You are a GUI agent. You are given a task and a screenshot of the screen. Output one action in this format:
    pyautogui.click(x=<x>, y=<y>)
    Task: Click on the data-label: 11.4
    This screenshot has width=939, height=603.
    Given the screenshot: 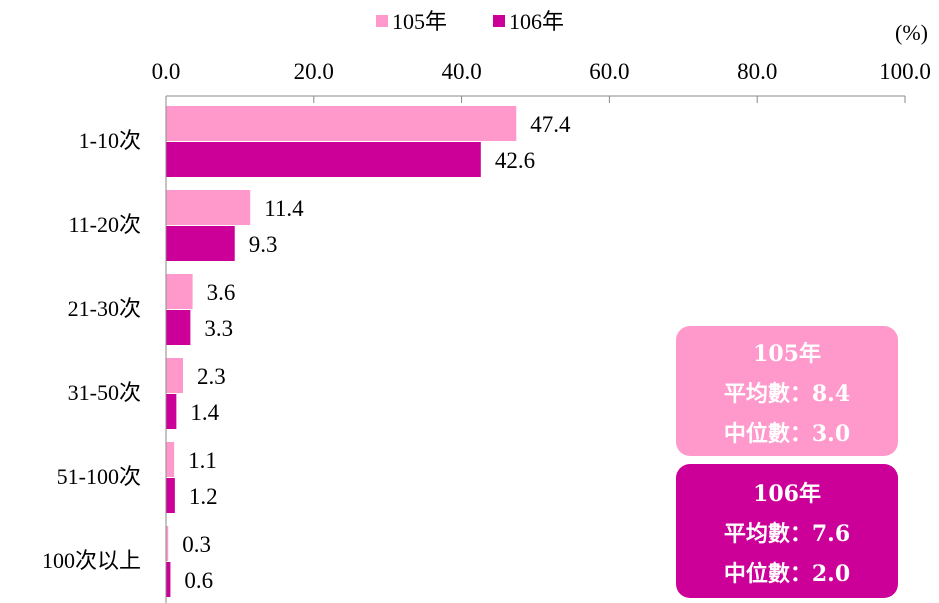 What is the action you would take?
    pyautogui.click(x=284, y=208)
    